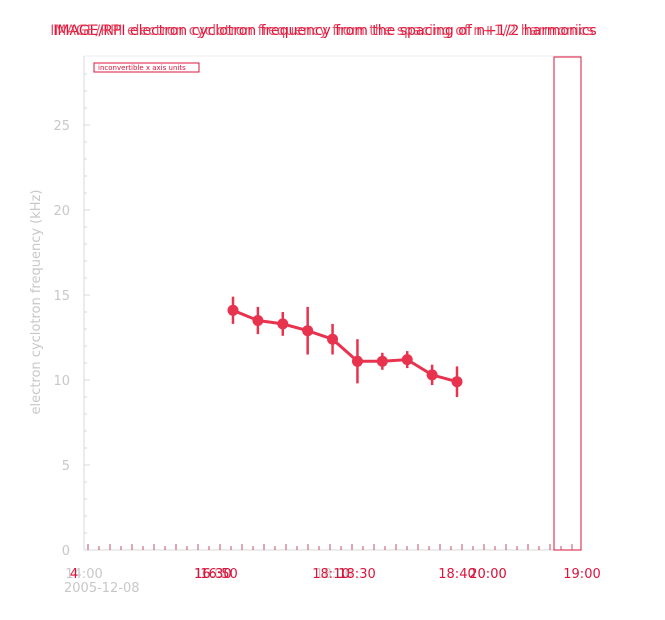  Describe the element at coordinates (36, 302) in the screenshot. I see `y-axis-label: electron cyclotron frequency (kHz)` at that location.